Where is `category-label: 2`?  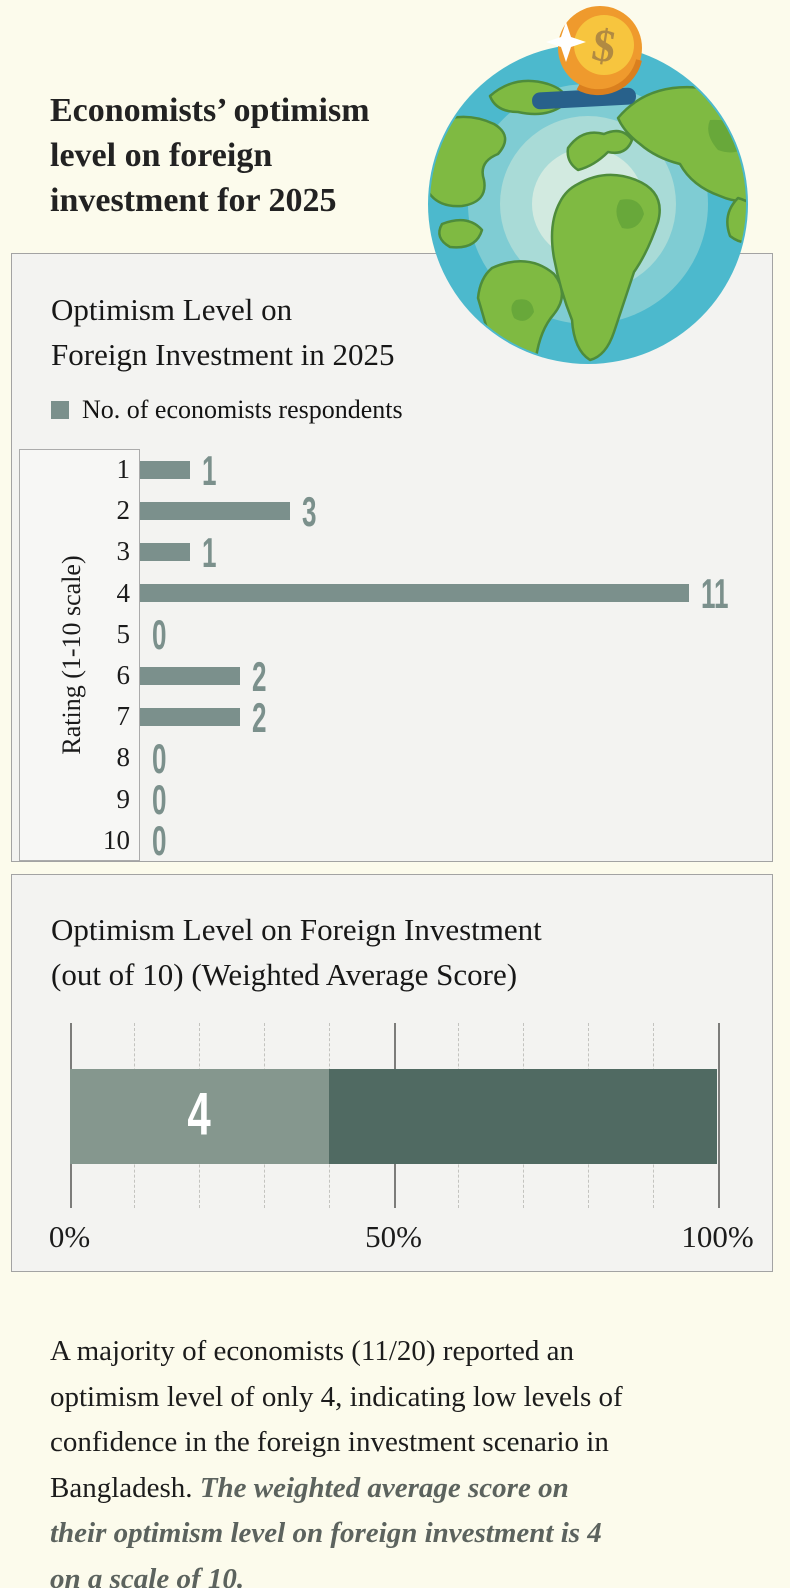
category-label: 2 is located at coordinates (123, 510).